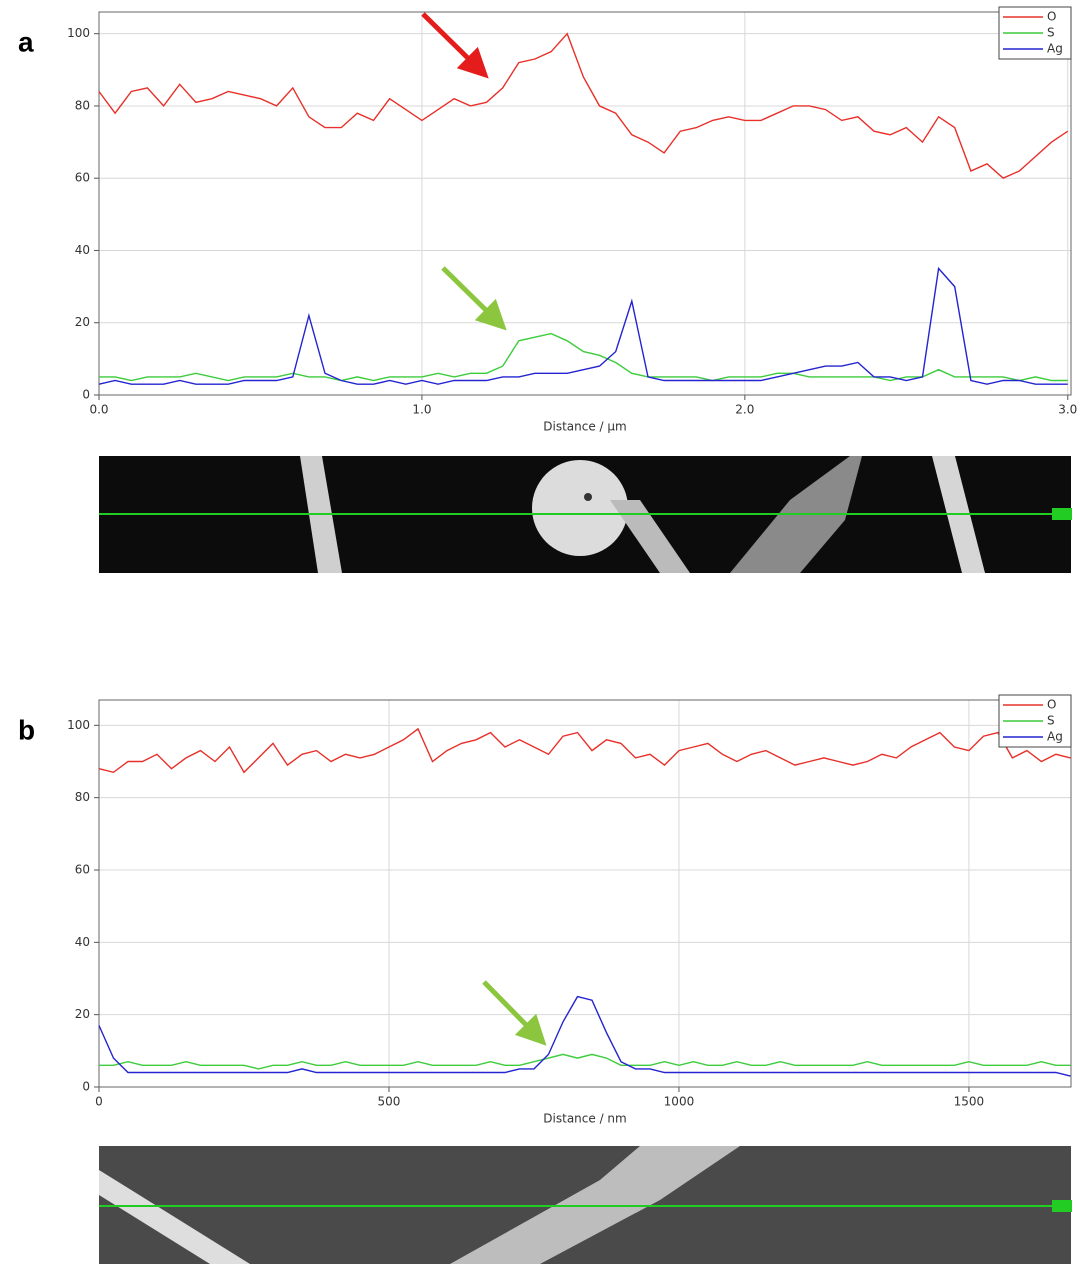 This screenshot has width=1084, height=1264. Describe the element at coordinates (26, 41) in the screenshot. I see `panel-label: a` at that location.